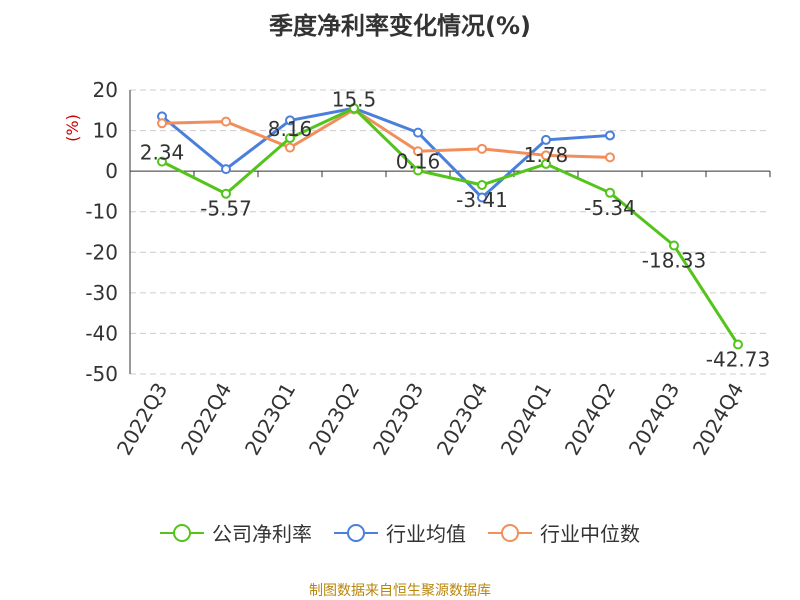  Describe the element at coordinates (101, 252) in the screenshot. I see `y-tick-label: -20` at that location.